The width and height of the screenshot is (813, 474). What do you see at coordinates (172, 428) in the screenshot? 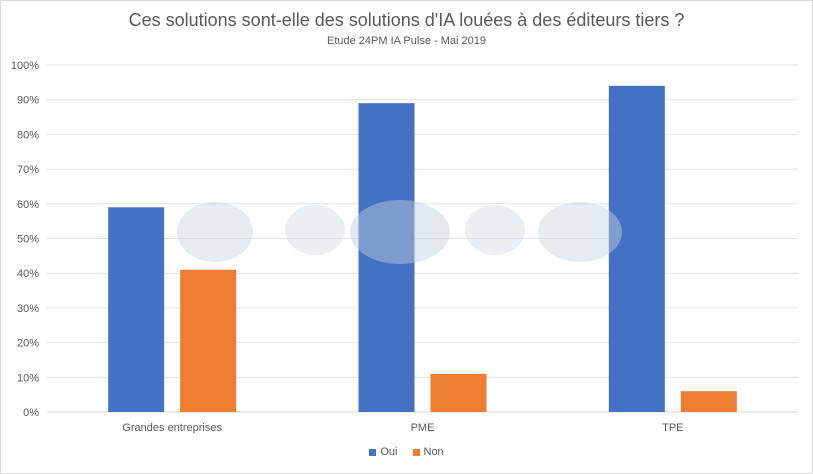
I see `x-category-label: Grandes entreprises` at bounding box center [172, 428].